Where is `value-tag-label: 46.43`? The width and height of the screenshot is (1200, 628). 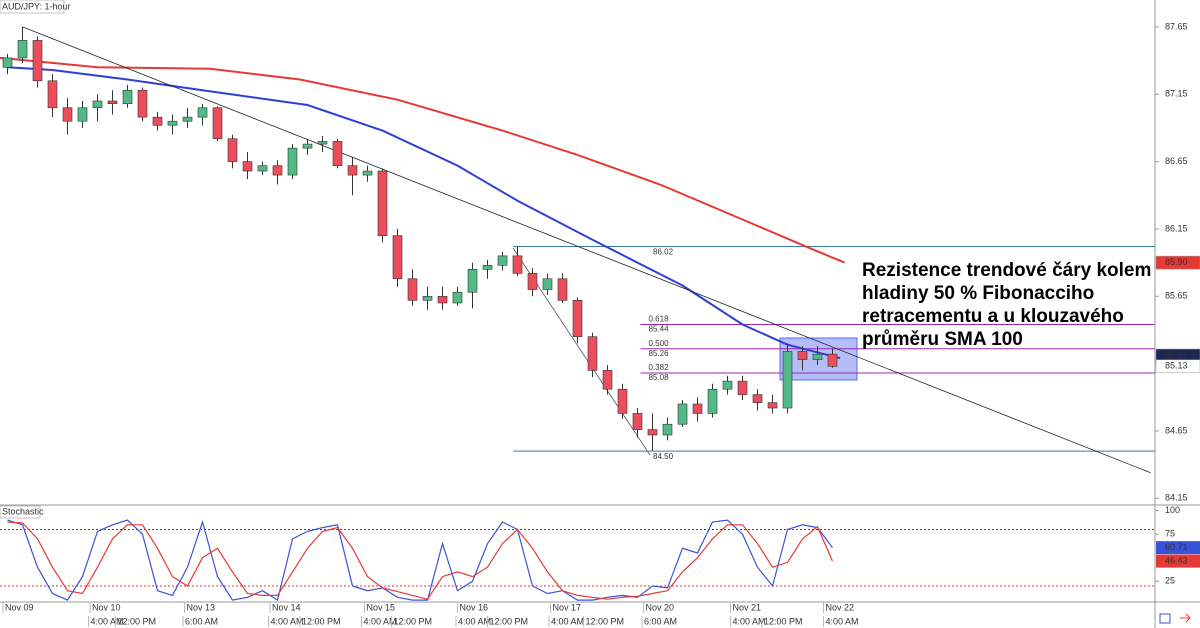
value-tag-label: 46.43 is located at coordinates (1176, 560).